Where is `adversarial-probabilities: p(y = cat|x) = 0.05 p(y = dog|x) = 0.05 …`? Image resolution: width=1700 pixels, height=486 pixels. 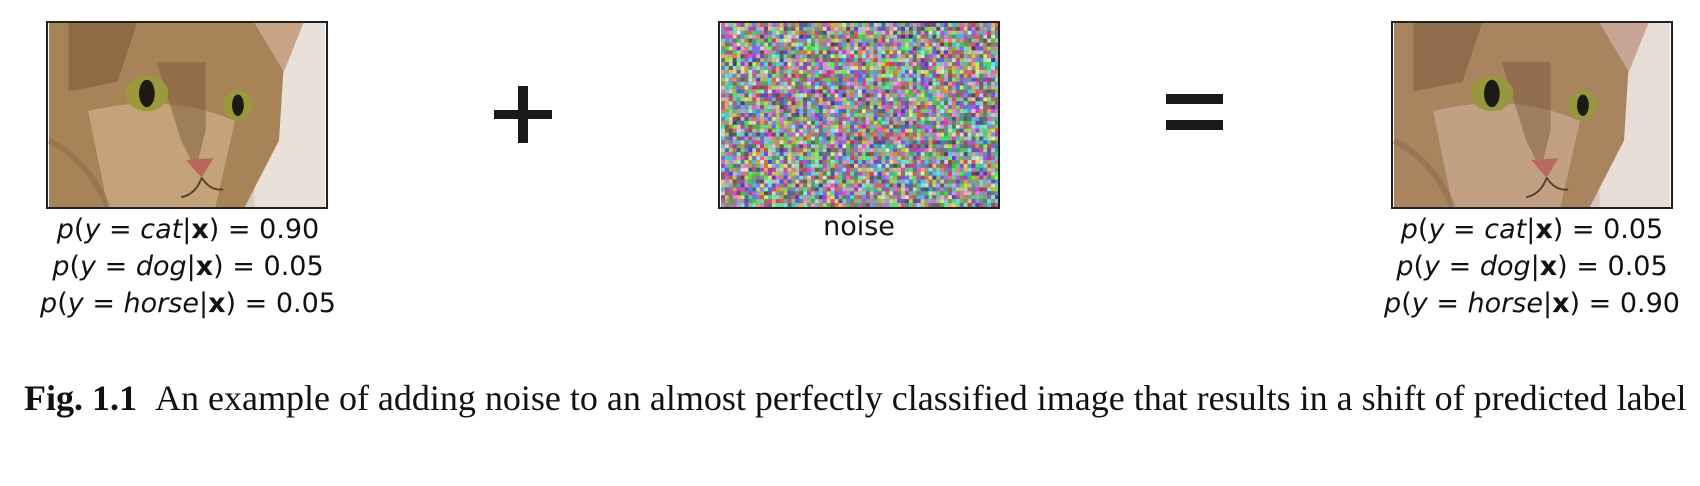
adversarial-probabilities: p(y = cat|x) = 0.05 p(y = dog|x) = 0.05 … is located at coordinates (1511, 266).